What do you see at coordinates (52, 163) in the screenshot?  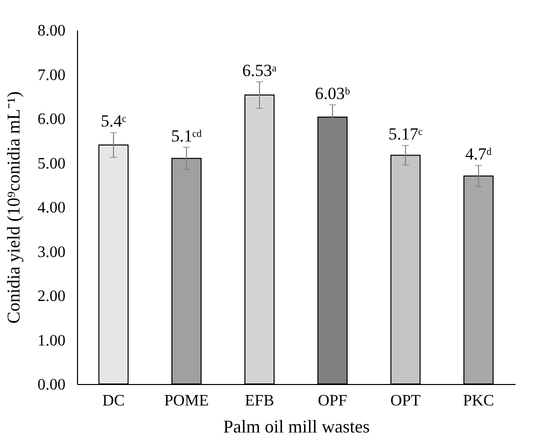 I see `y-tick-label: 5.00` at bounding box center [52, 163].